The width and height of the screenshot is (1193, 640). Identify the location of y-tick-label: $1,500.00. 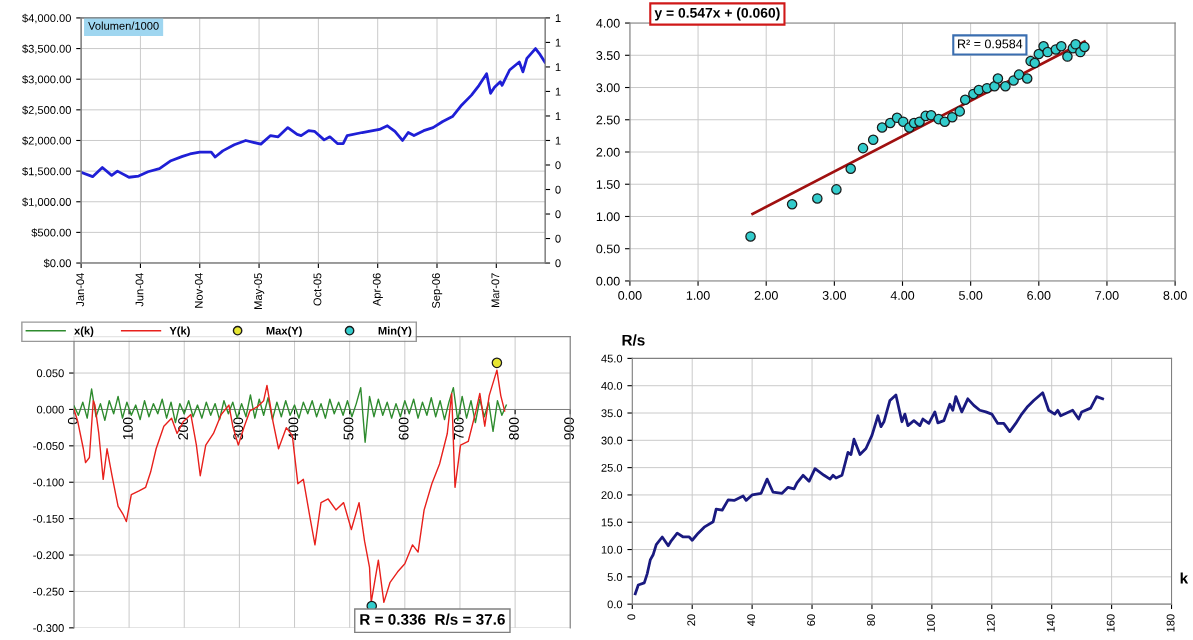
(46, 171).